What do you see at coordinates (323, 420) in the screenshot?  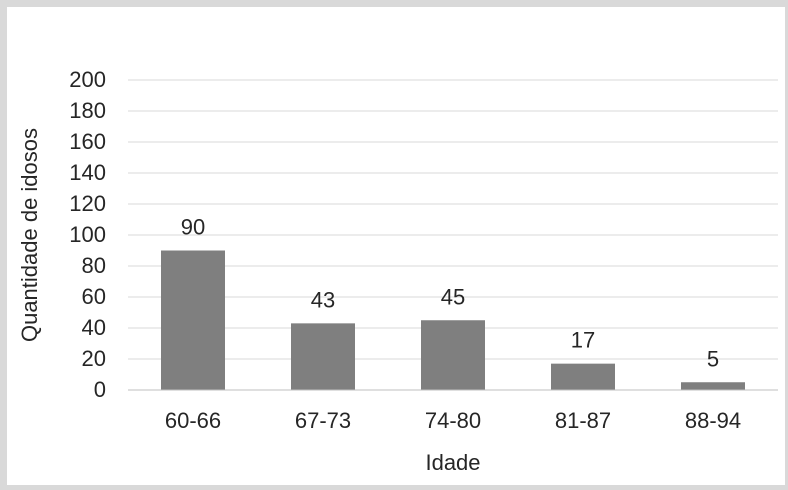 I see `x-tick-label-67-73: 67-73` at bounding box center [323, 420].